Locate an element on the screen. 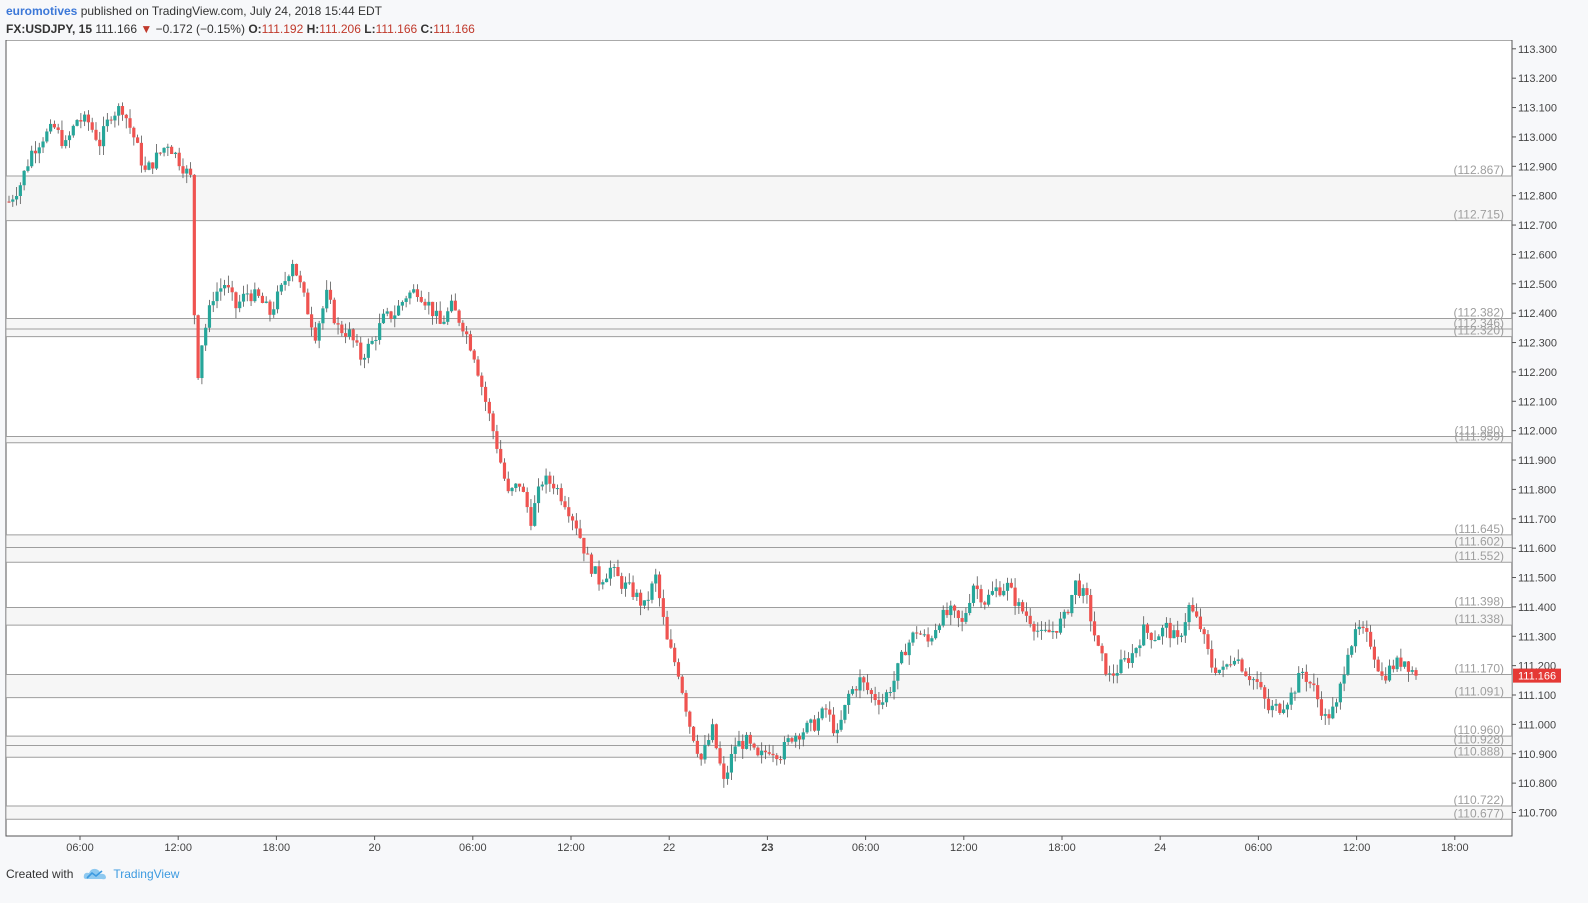  level-label: (111.552) is located at coordinates (1479, 556).